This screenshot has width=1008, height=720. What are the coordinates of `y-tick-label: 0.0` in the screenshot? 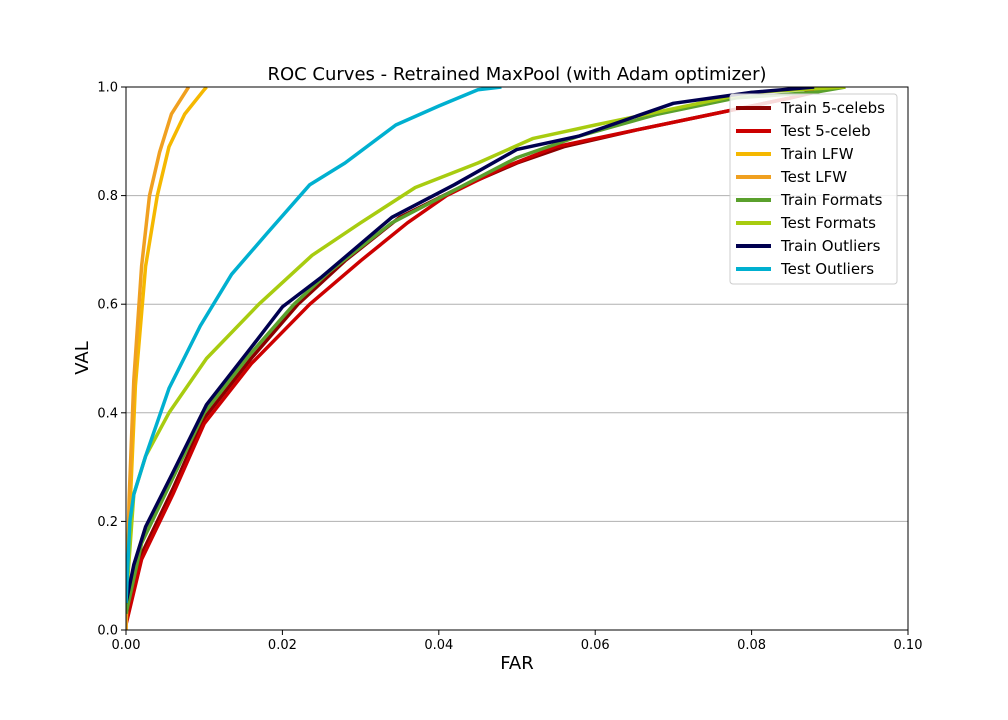 It's located at (107, 631).